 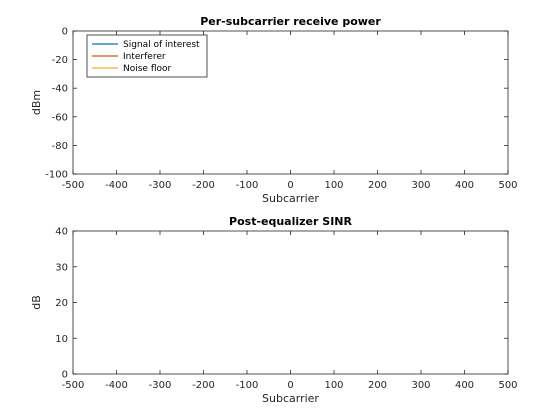 What do you see at coordinates (65, 375) in the screenshot?
I see `sinr-y-tick-label: 0` at bounding box center [65, 375].